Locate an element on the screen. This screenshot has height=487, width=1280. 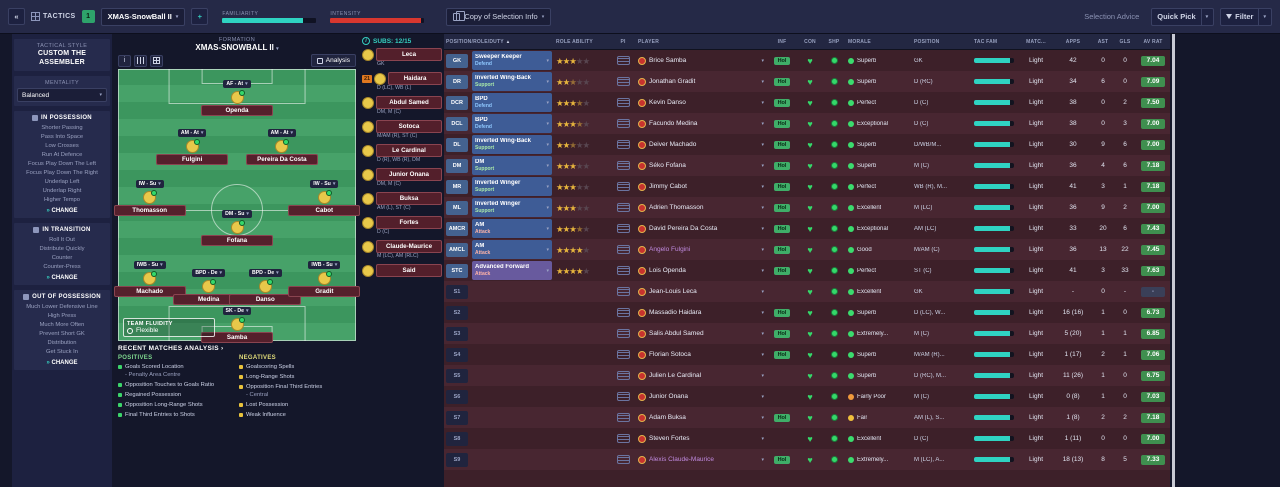
position-badge: S1 is located at coordinates (457, 291).